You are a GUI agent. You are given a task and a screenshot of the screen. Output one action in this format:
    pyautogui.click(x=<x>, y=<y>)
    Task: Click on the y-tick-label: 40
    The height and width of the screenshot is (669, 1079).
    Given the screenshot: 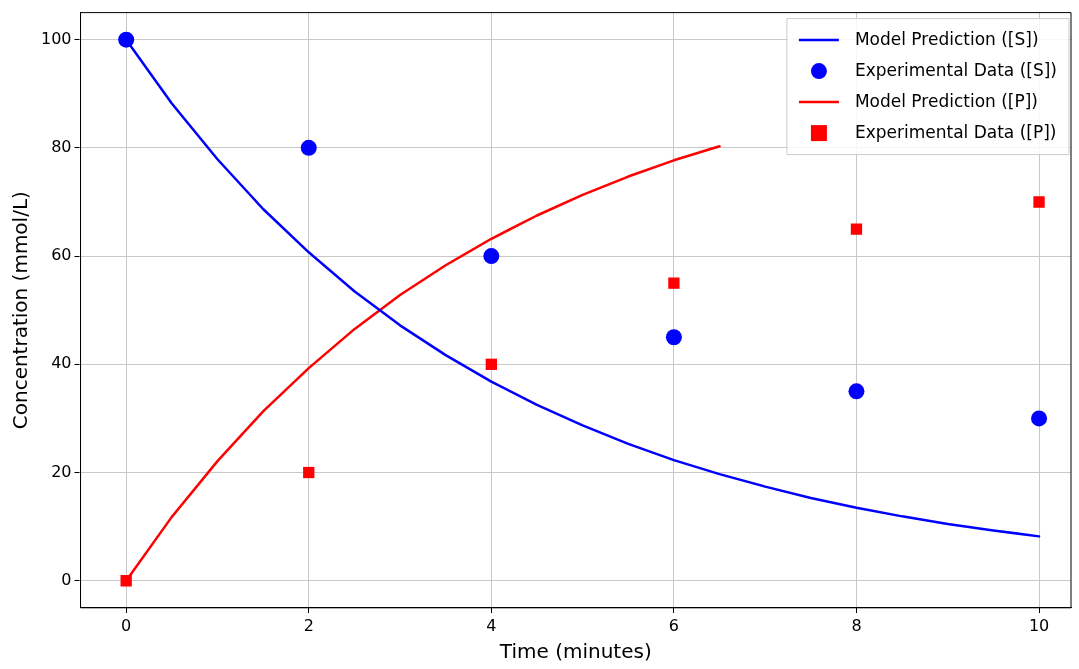 What is the action you would take?
    pyautogui.click(x=61, y=363)
    